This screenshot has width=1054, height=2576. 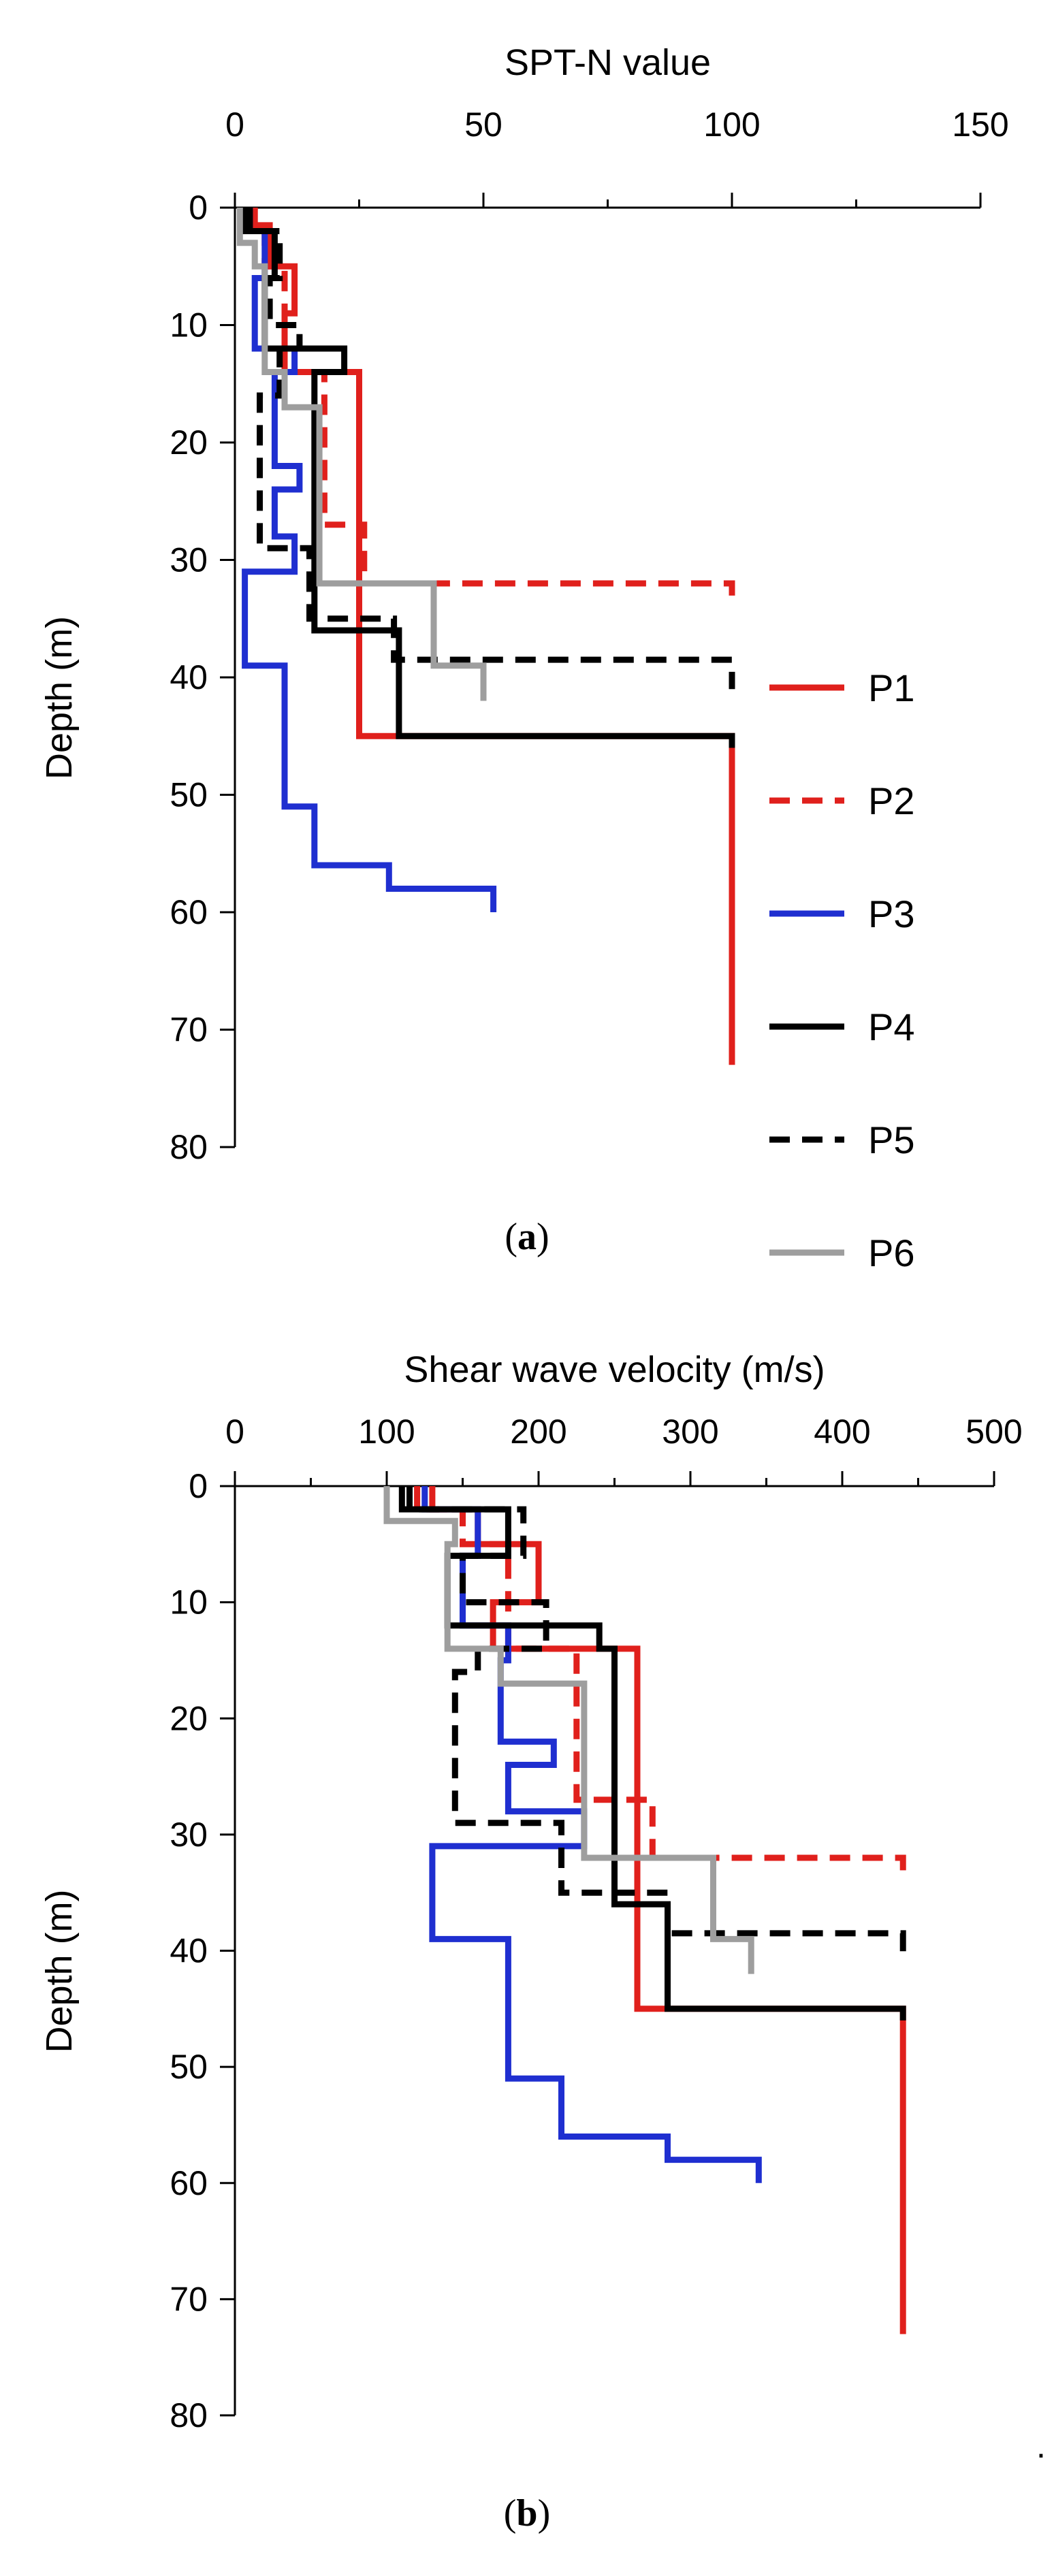 I want to click on panel-caption: (b), so click(x=527, y=2513).